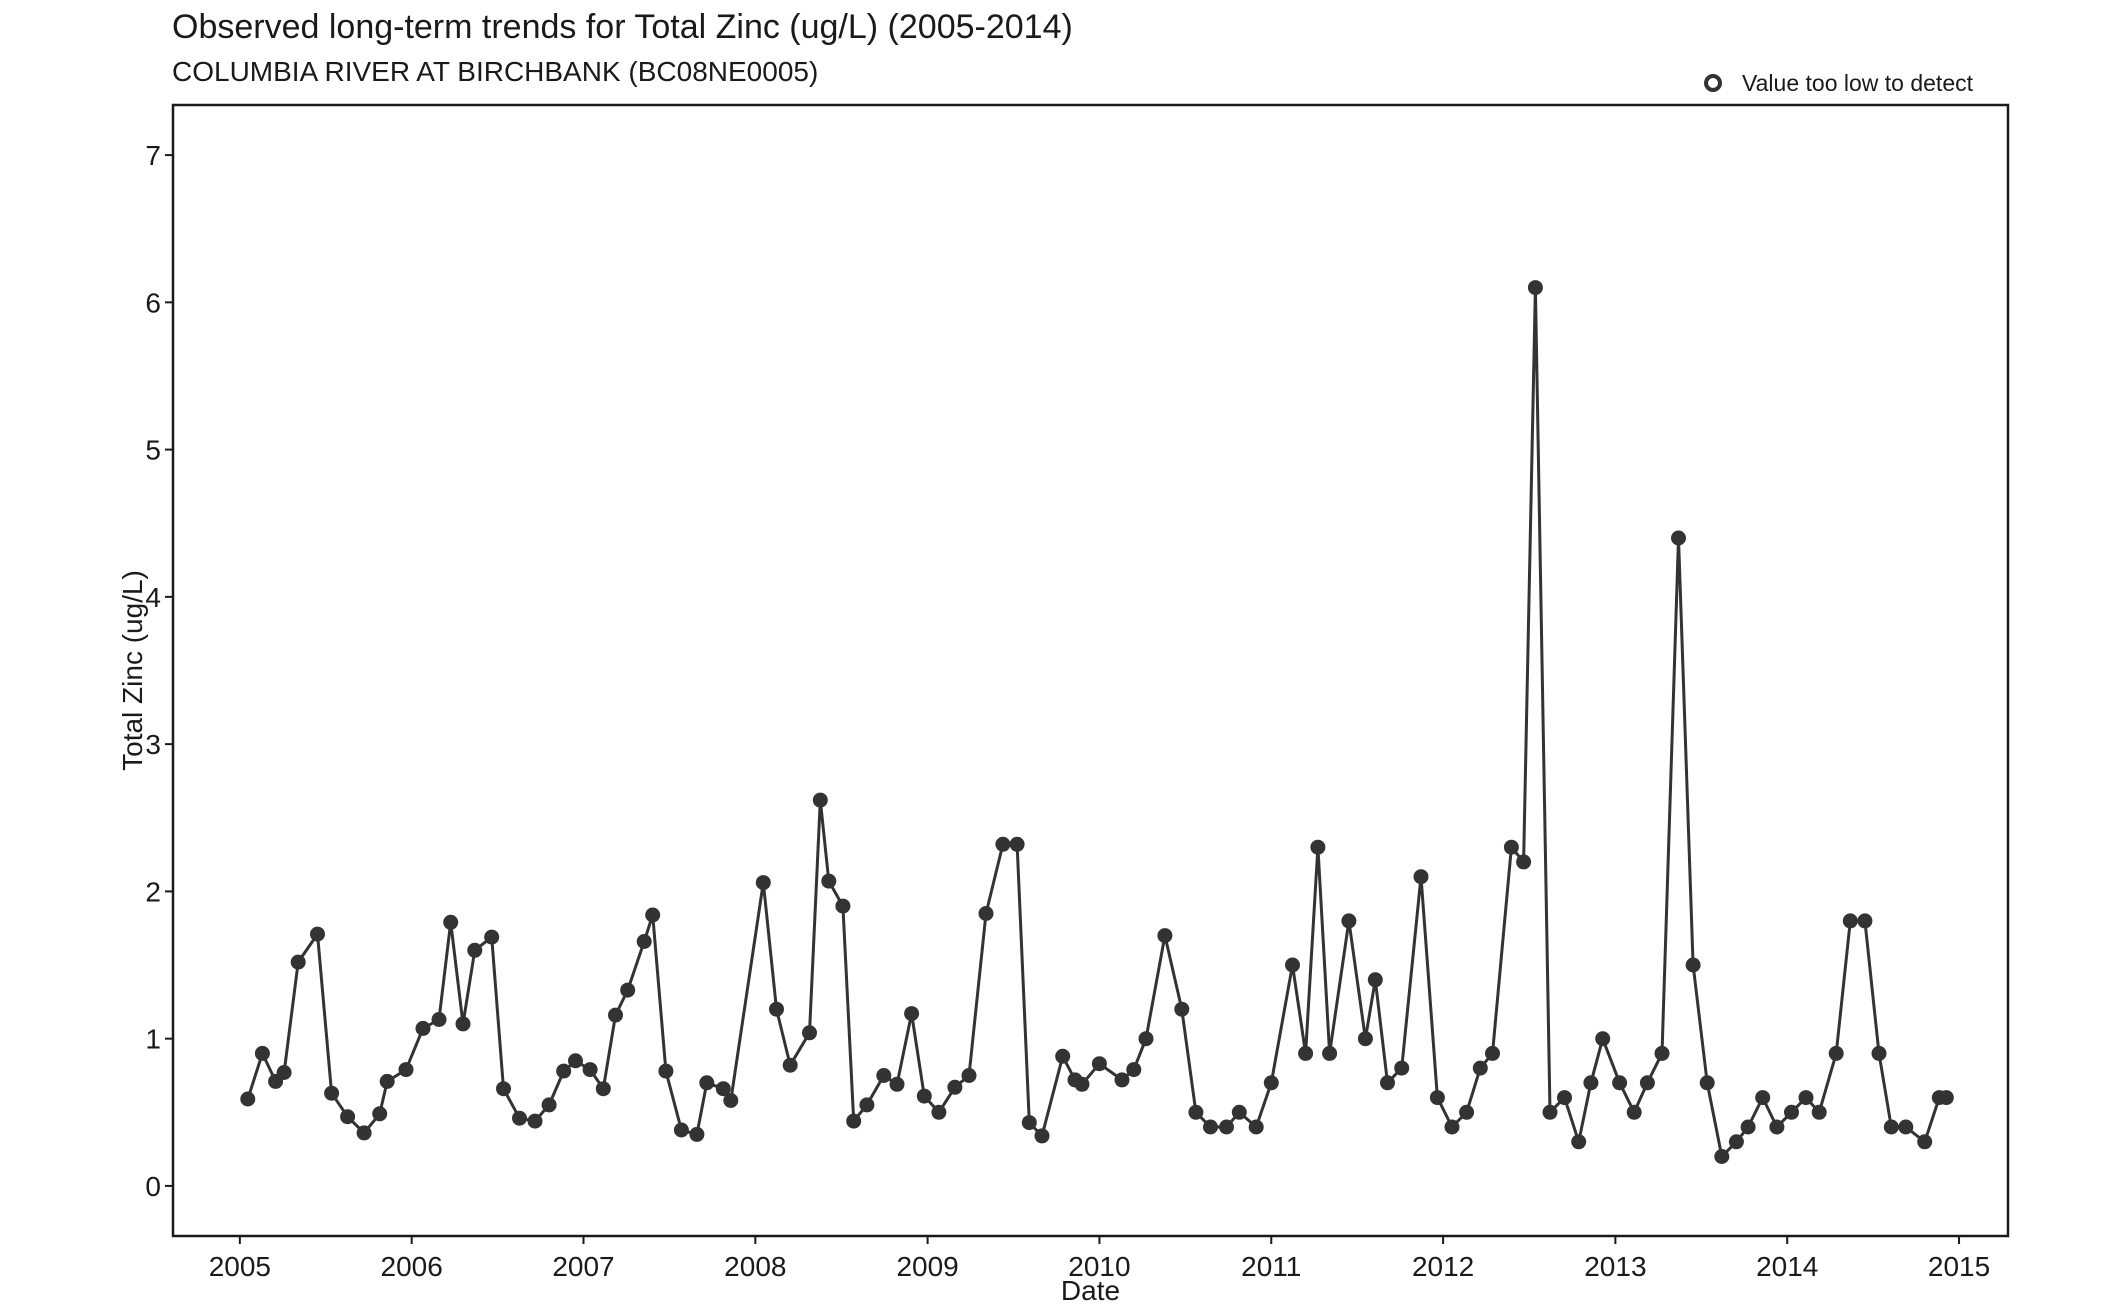 The width and height of the screenshot is (2112, 1309). I want to click on y-axis-title: Total Zinc (ug/L), so click(132, 670).